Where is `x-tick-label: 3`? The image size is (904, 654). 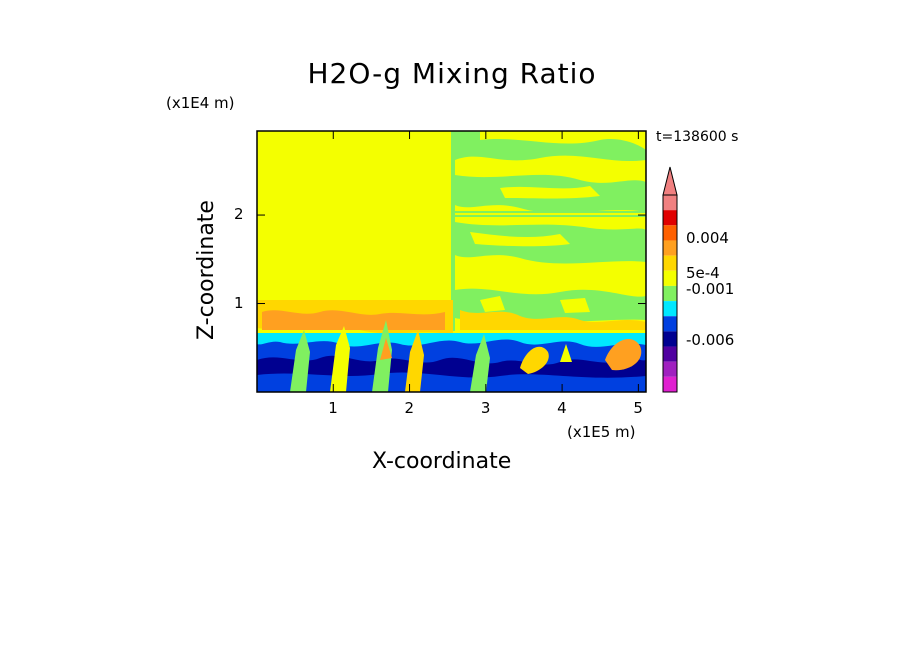 x-tick-label: 3 is located at coordinates (485, 408).